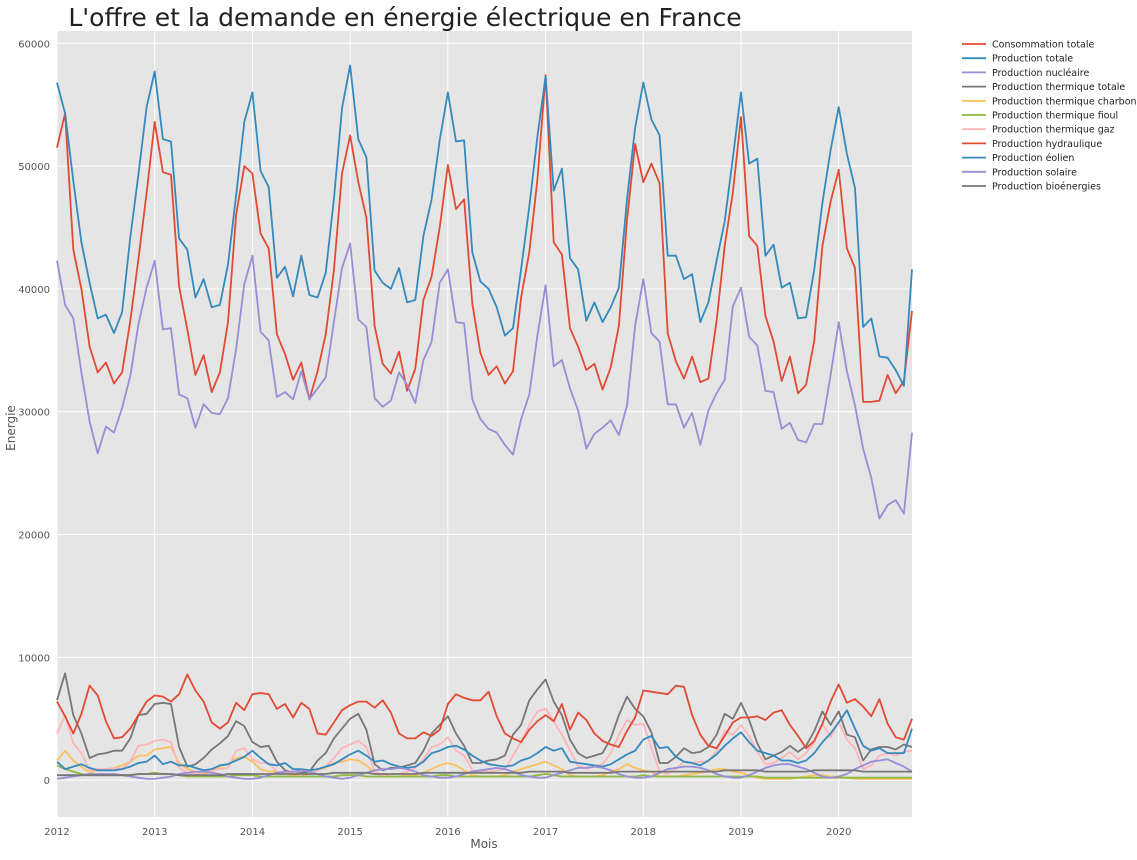  Describe the element at coordinates (1047, 144) in the screenshot. I see `legend-label: Production hydraulique` at that location.